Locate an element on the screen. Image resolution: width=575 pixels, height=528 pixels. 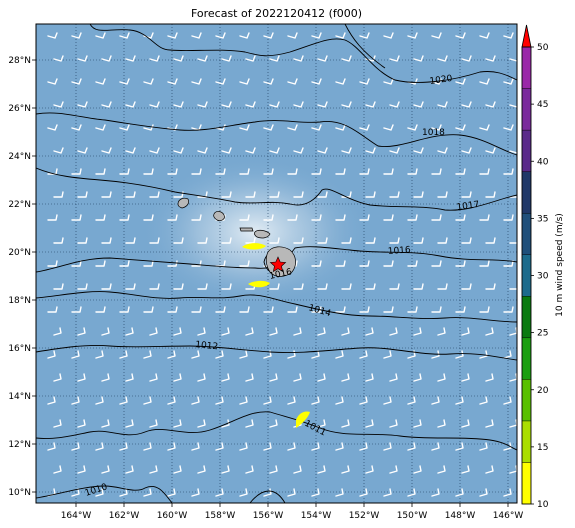
lon-tick-label: 158°W is located at coordinates (220, 516).